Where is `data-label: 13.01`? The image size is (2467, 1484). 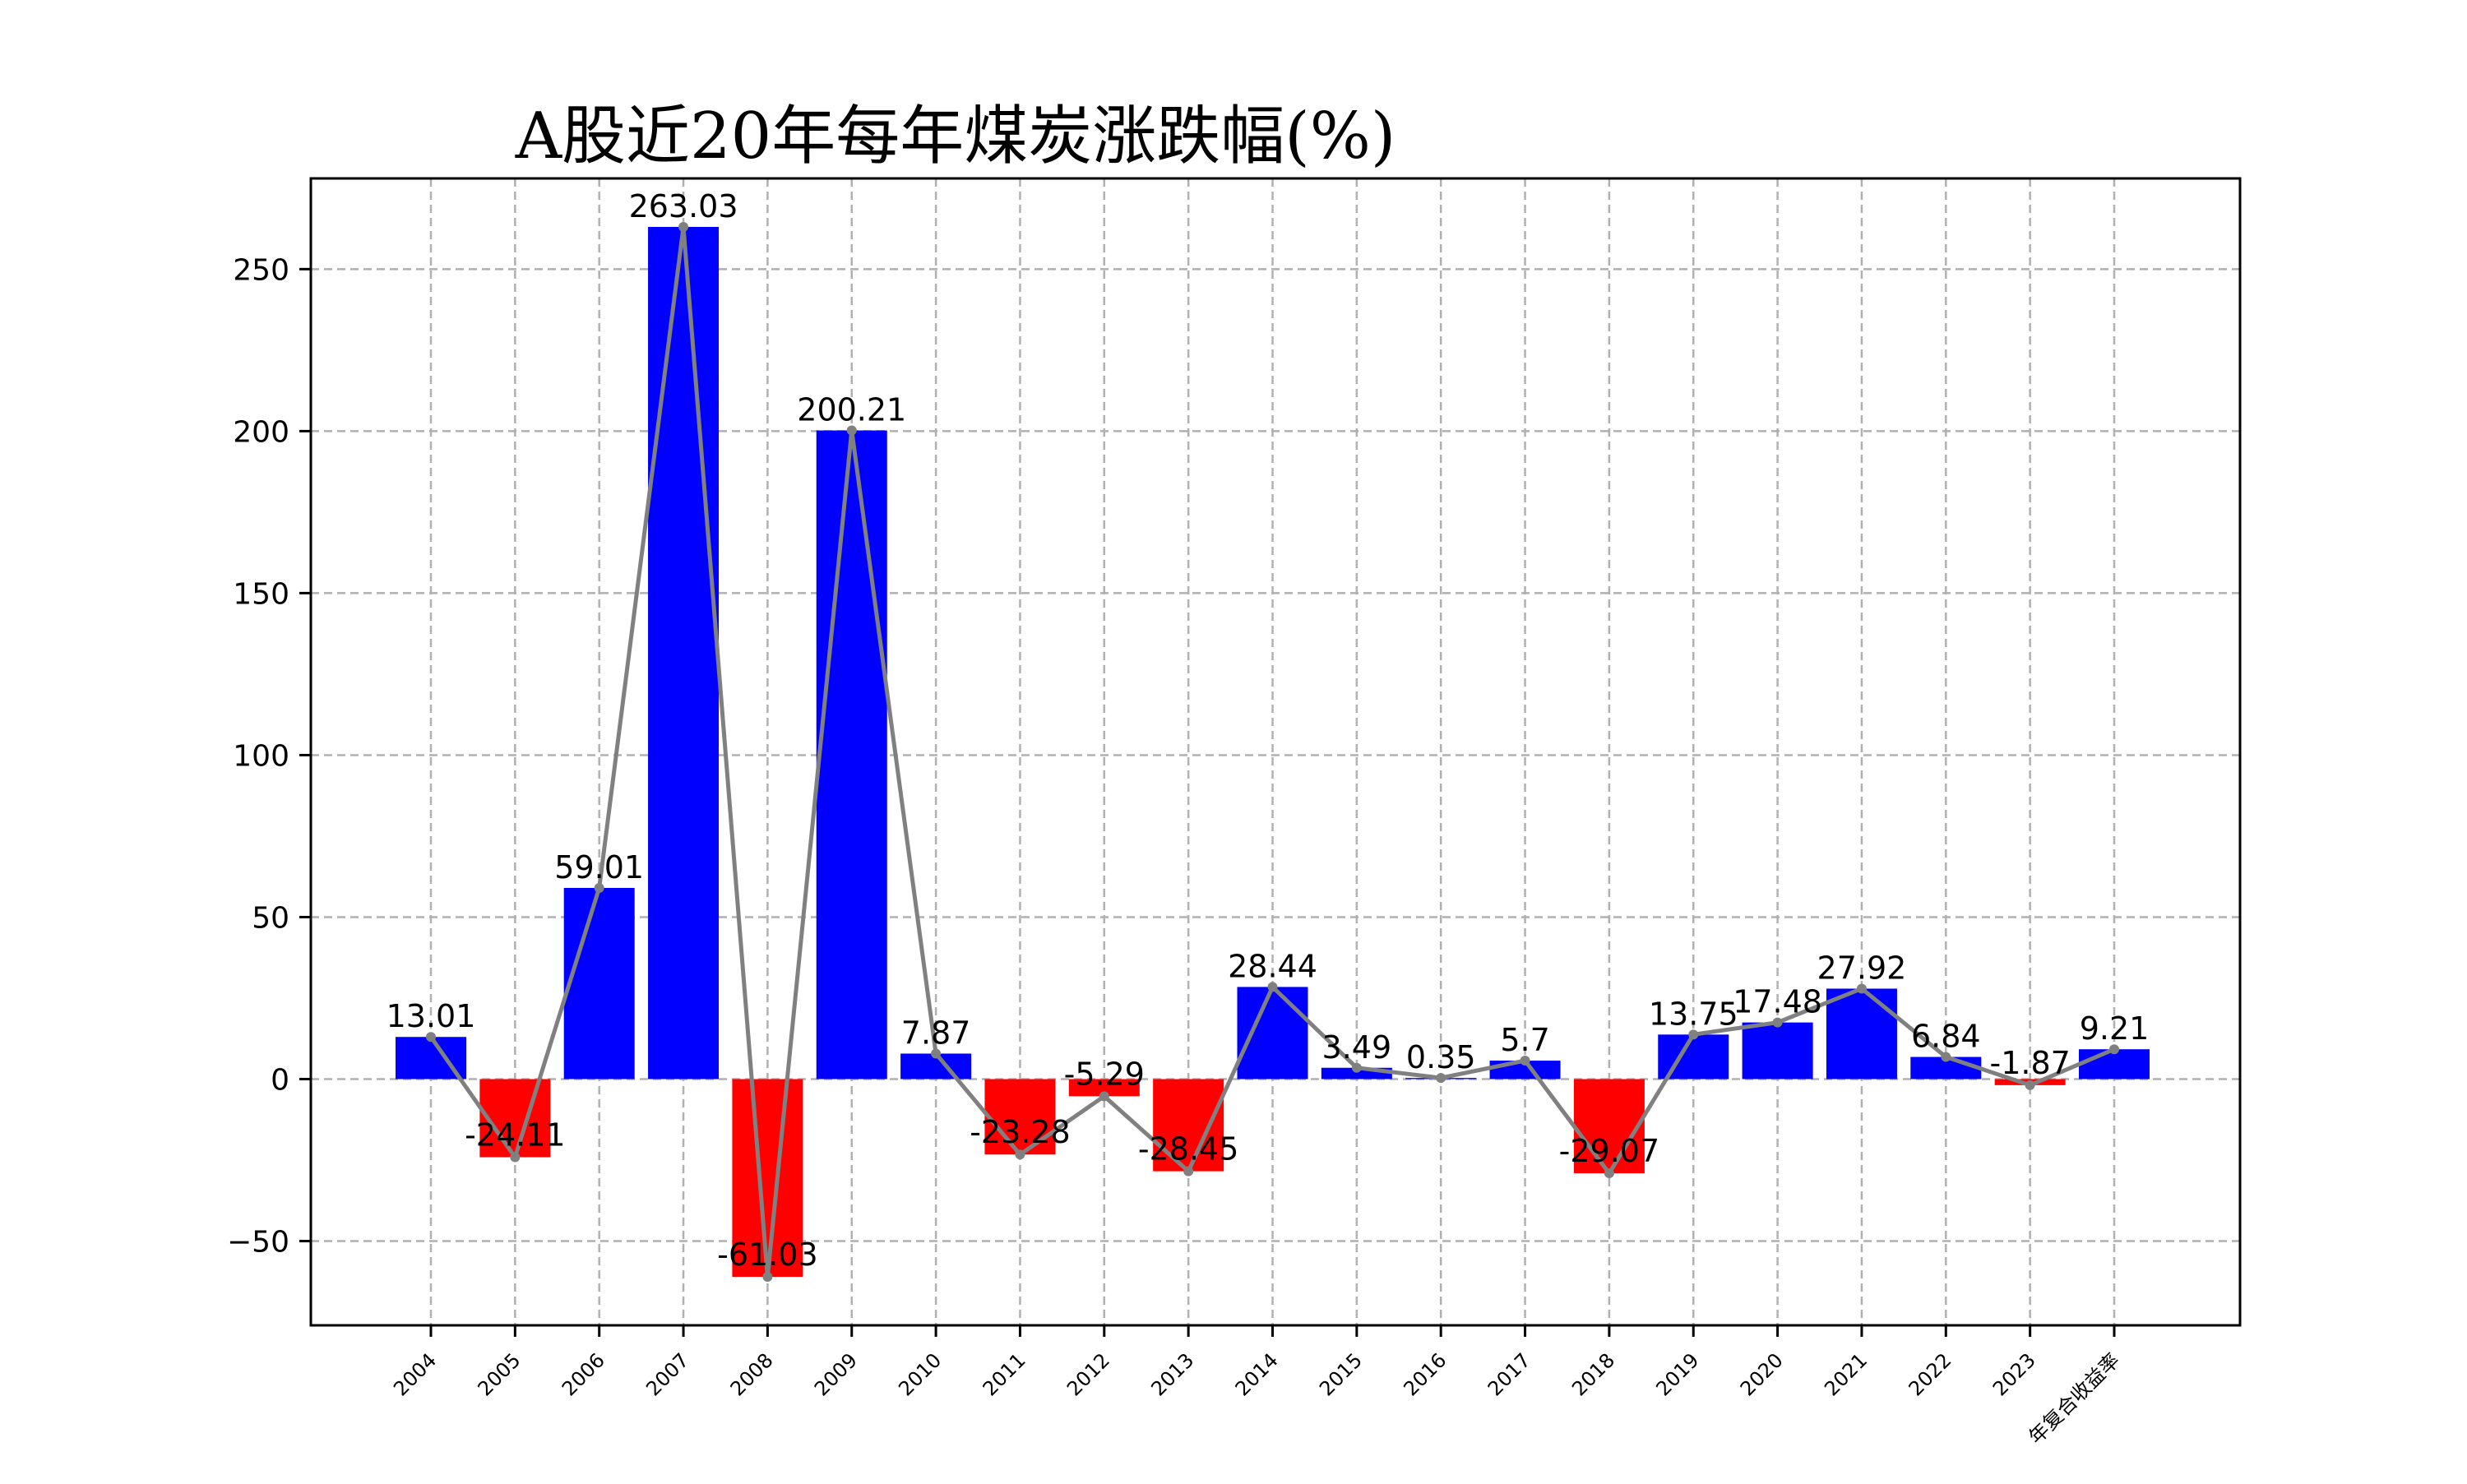
data-label: 13.01 is located at coordinates (431, 1016).